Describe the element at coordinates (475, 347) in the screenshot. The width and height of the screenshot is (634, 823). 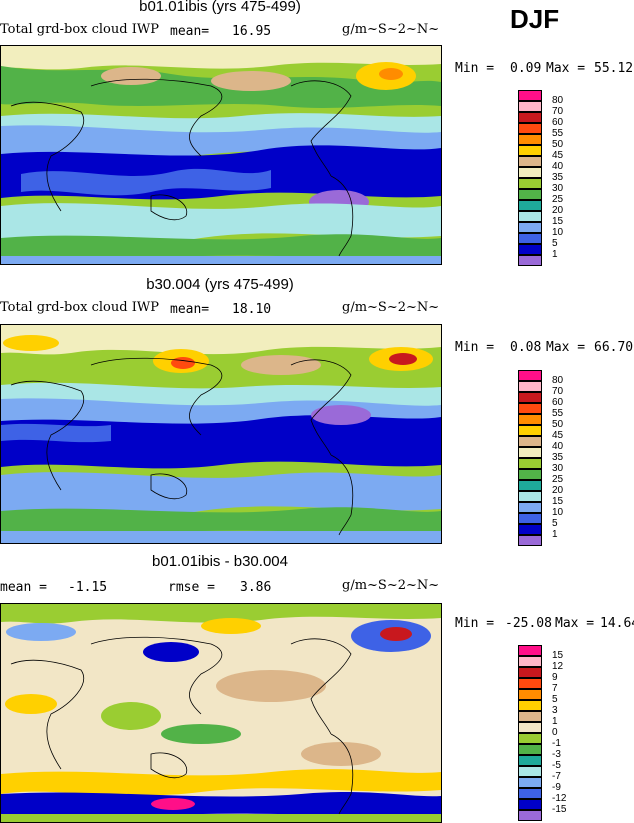
I see `panel-2-min-label: Min =` at that location.